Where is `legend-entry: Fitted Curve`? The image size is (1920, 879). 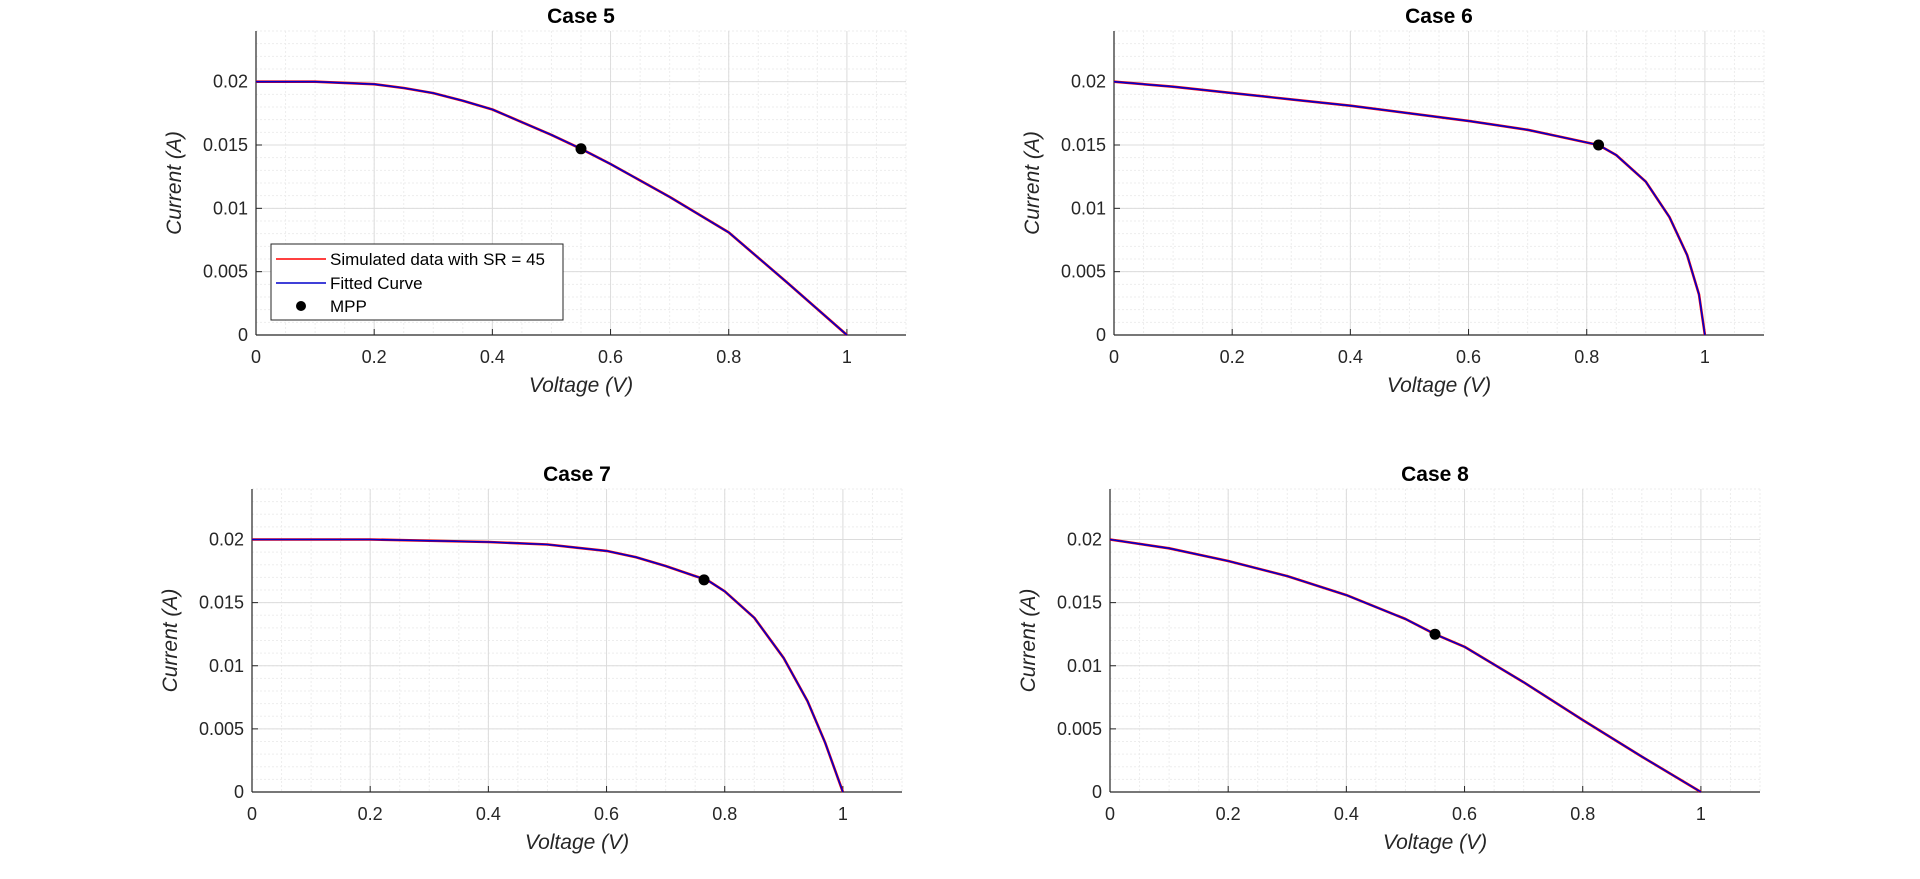 legend-entry: Fitted Curve is located at coordinates (376, 283).